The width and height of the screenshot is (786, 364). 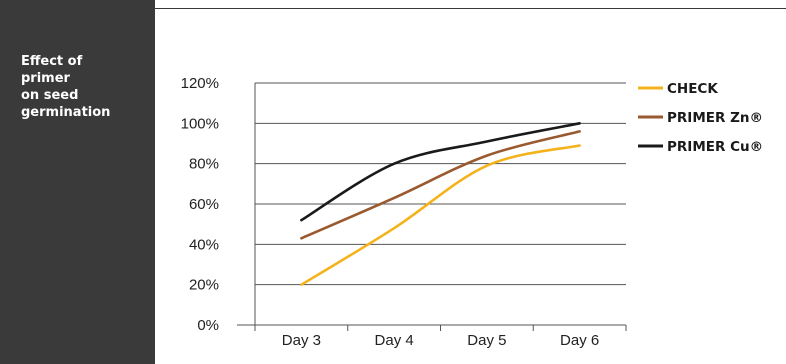 I want to click on chart-title: Effect of primer on seed germination, so click(x=66, y=87).